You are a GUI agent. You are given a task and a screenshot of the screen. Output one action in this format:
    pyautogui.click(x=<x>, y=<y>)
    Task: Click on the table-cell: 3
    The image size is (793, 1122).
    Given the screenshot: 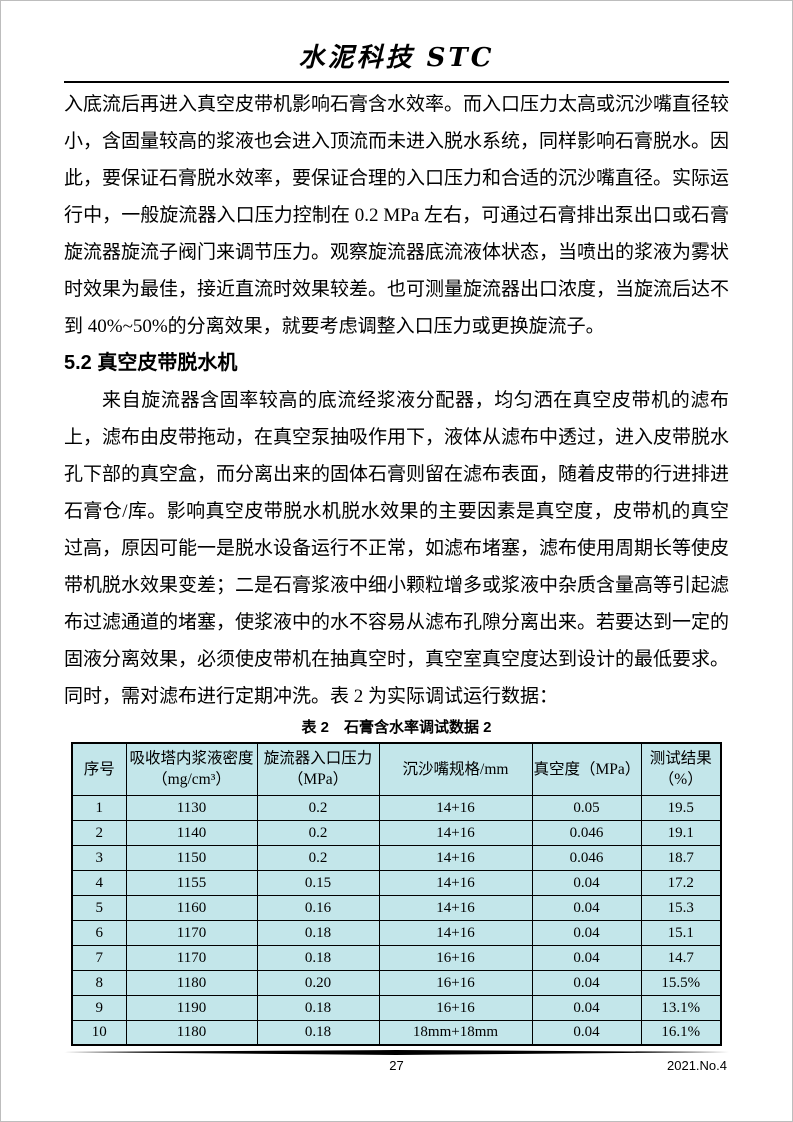 What is the action you would take?
    pyautogui.click(x=99, y=857)
    